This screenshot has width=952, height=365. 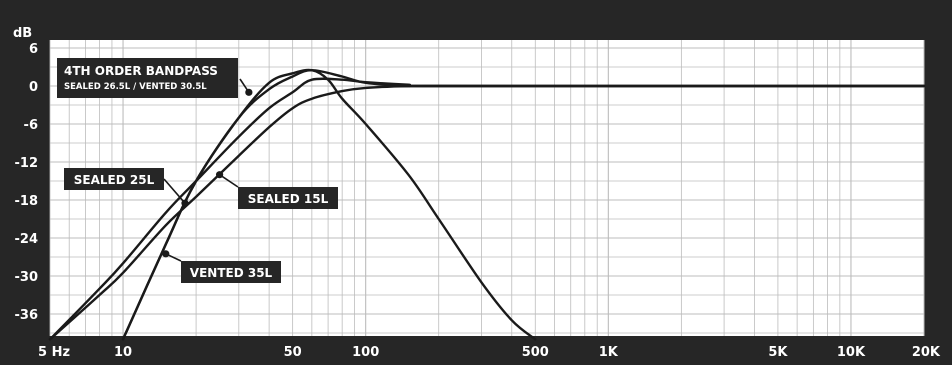 What do you see at coordinates (27, 315) in the screenshot?
I see `y-tick-label: -36` at bounding box center [27, 315].